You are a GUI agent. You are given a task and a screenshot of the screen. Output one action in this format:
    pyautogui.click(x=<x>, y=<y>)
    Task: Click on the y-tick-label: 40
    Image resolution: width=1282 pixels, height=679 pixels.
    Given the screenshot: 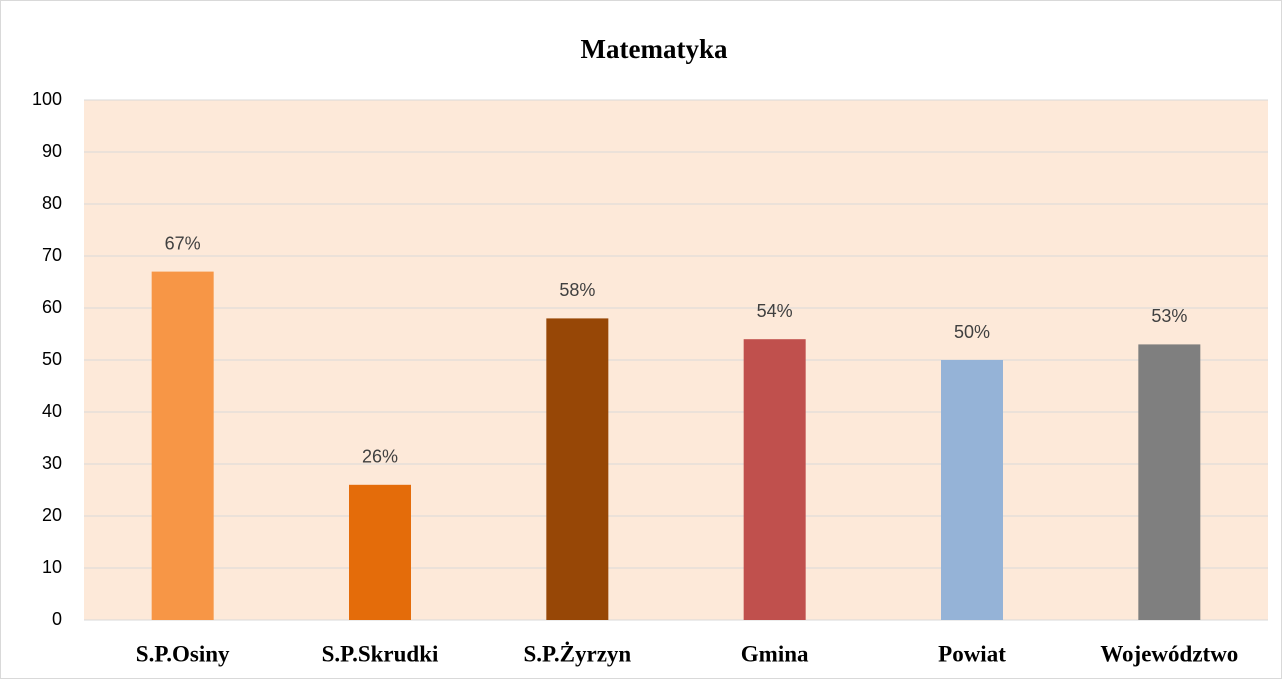 What is the action you would take?
    pyautogui.click(x=52, y=411)
    